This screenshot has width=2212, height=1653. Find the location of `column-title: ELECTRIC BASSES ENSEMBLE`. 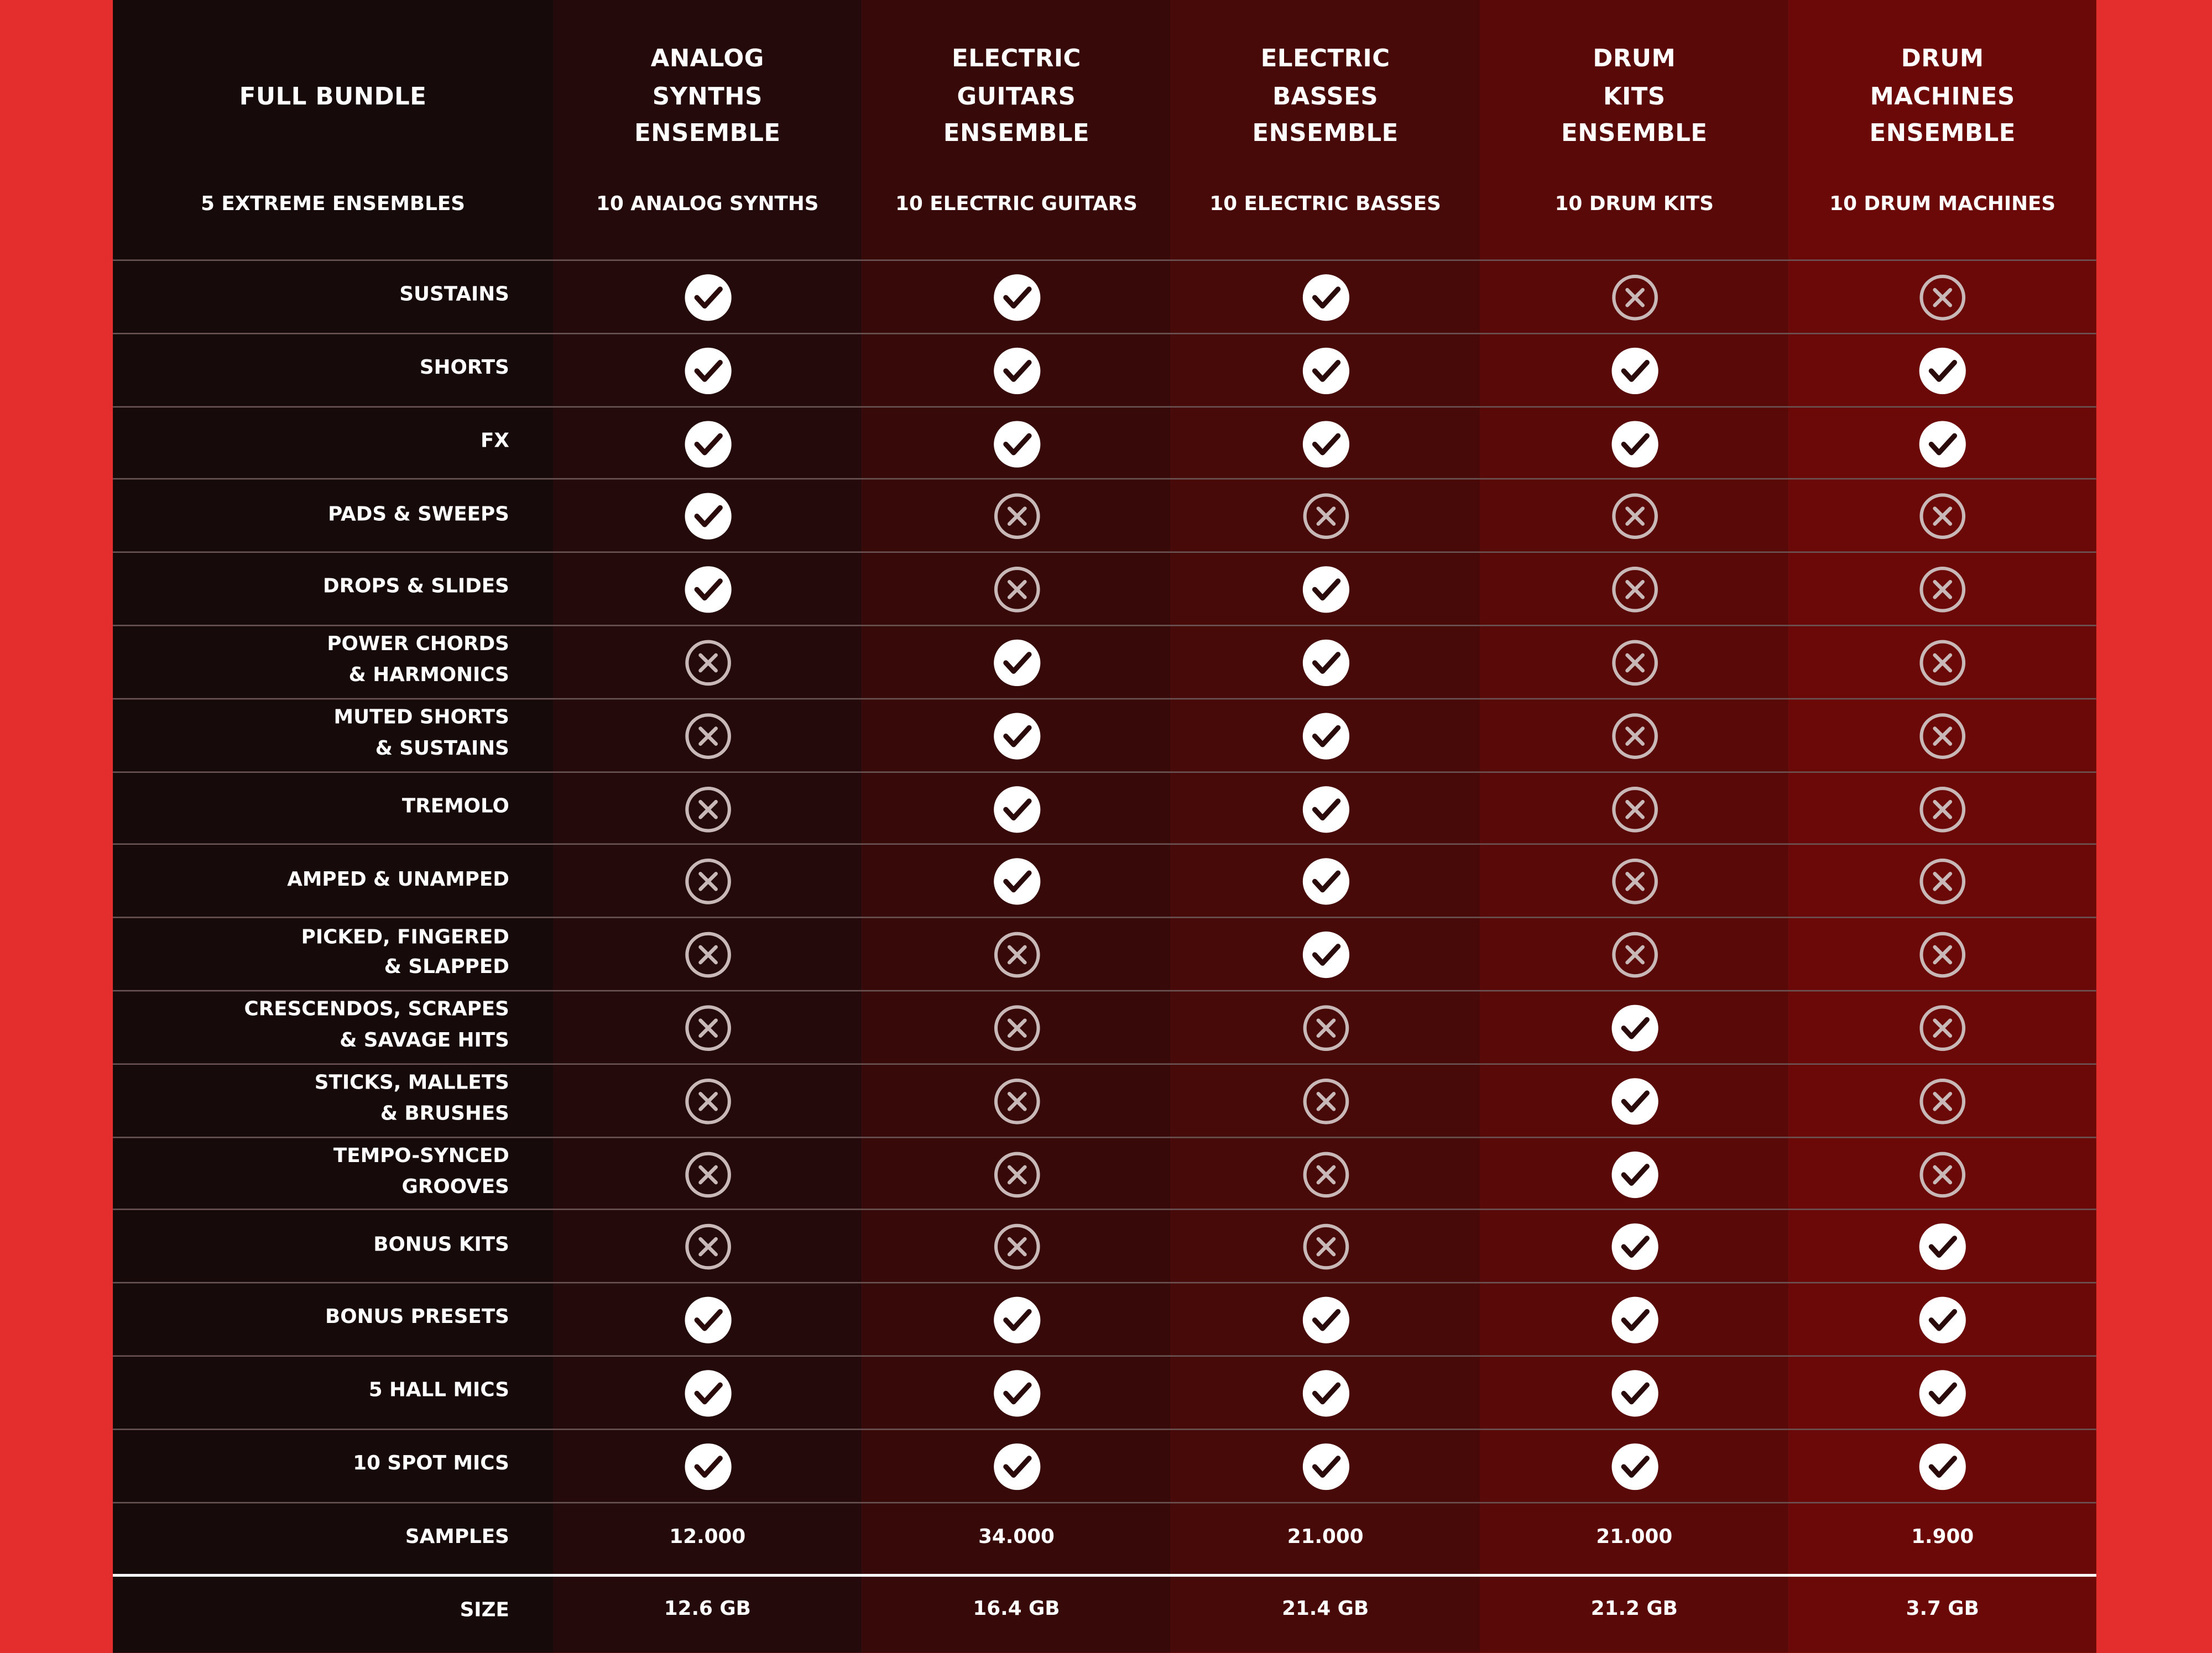

column-title: ELECTRIC BASSES ENSEMBLE is located at coordinates (1326, 98).